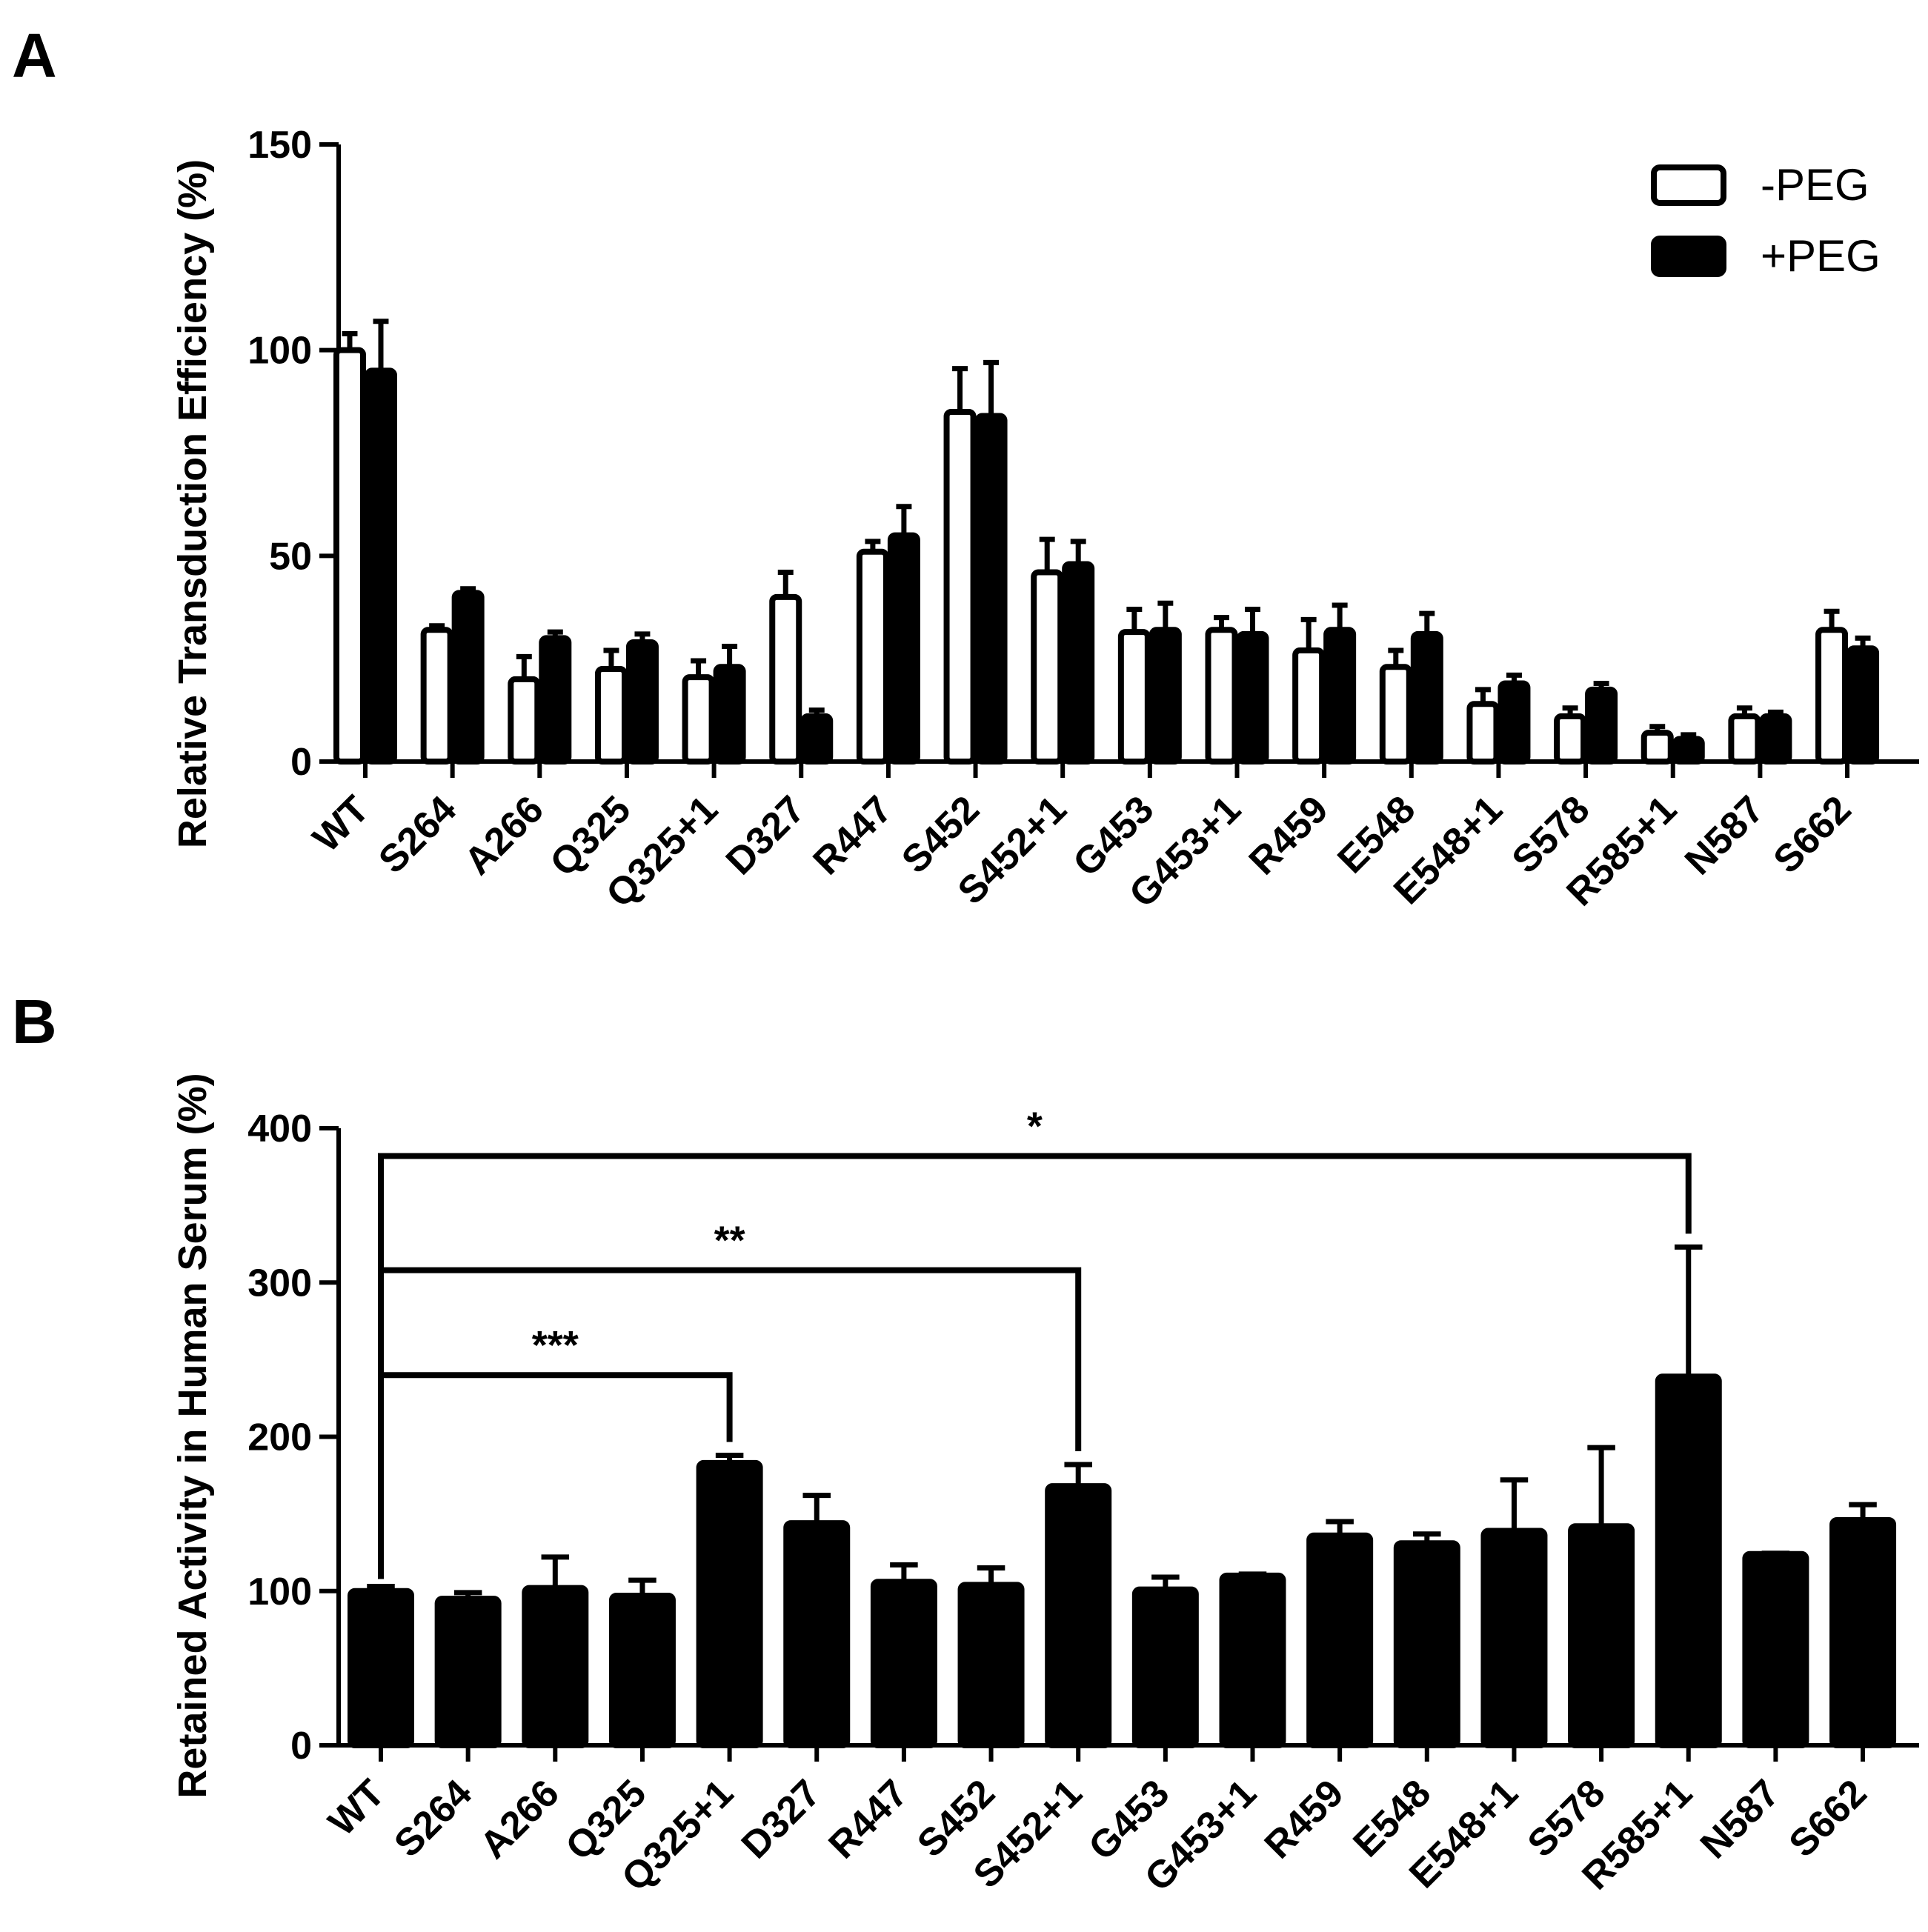  I want to click on bar-q325plus1, so click(729, 1603).